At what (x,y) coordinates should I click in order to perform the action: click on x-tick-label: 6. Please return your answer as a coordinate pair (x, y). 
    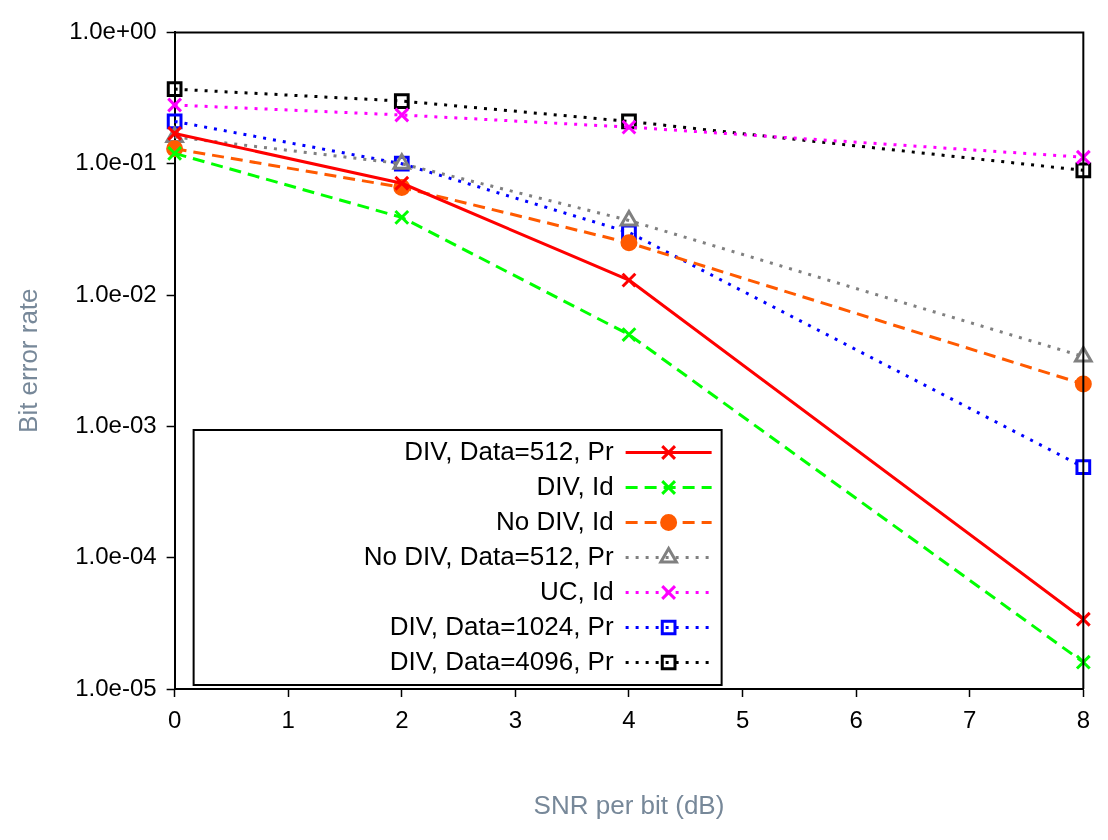
    Looking at the image, I should click on (856, 720).